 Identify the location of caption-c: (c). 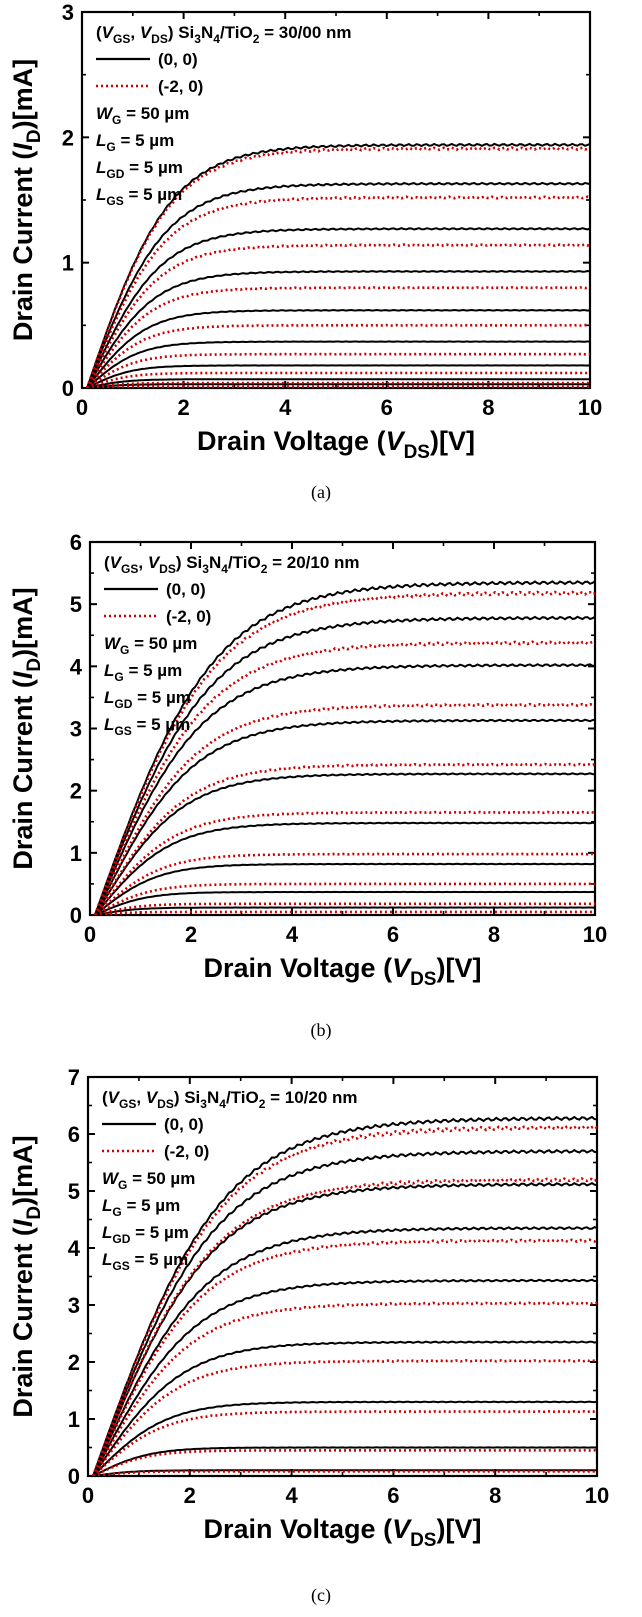
(321, 1595).